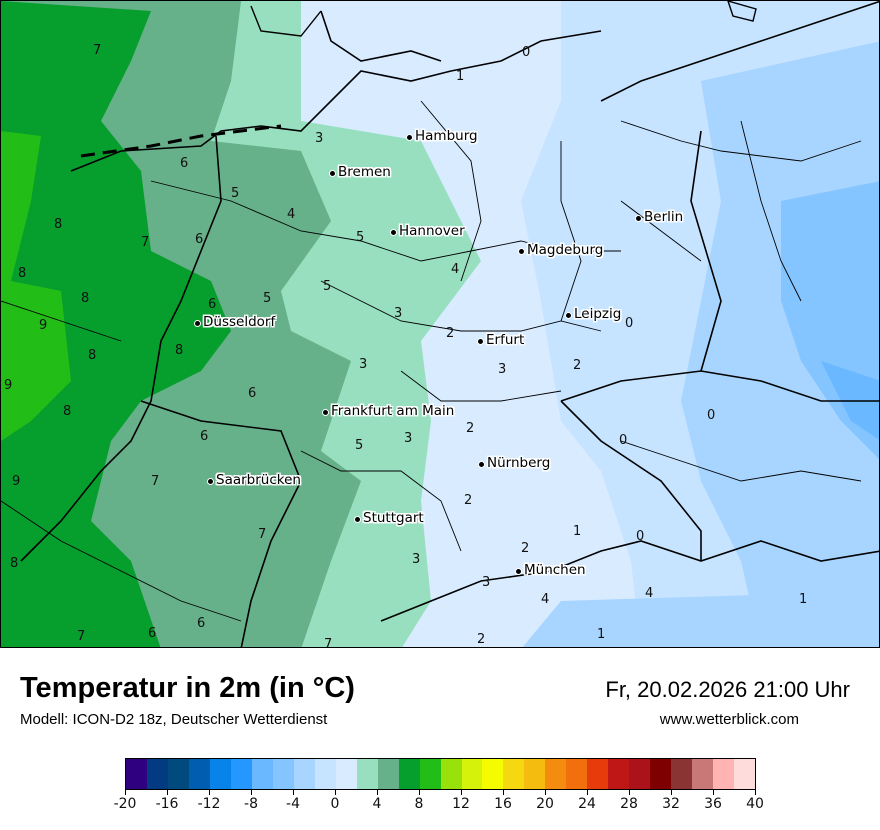 Image resolution: width=880 pixels, height=830 pixels. I want to click on colorbar-tick-label: 36, so click(713, 804).